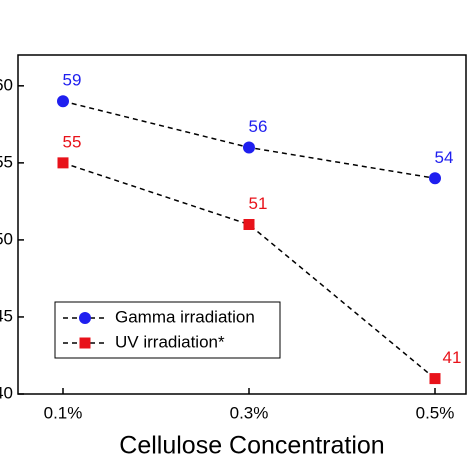 The height and width of the screenshot is (474, 474). What do you see at coordinates (72, 141) in the screenshot?
I see `data-label: 55` at bounding box center [72, 141].